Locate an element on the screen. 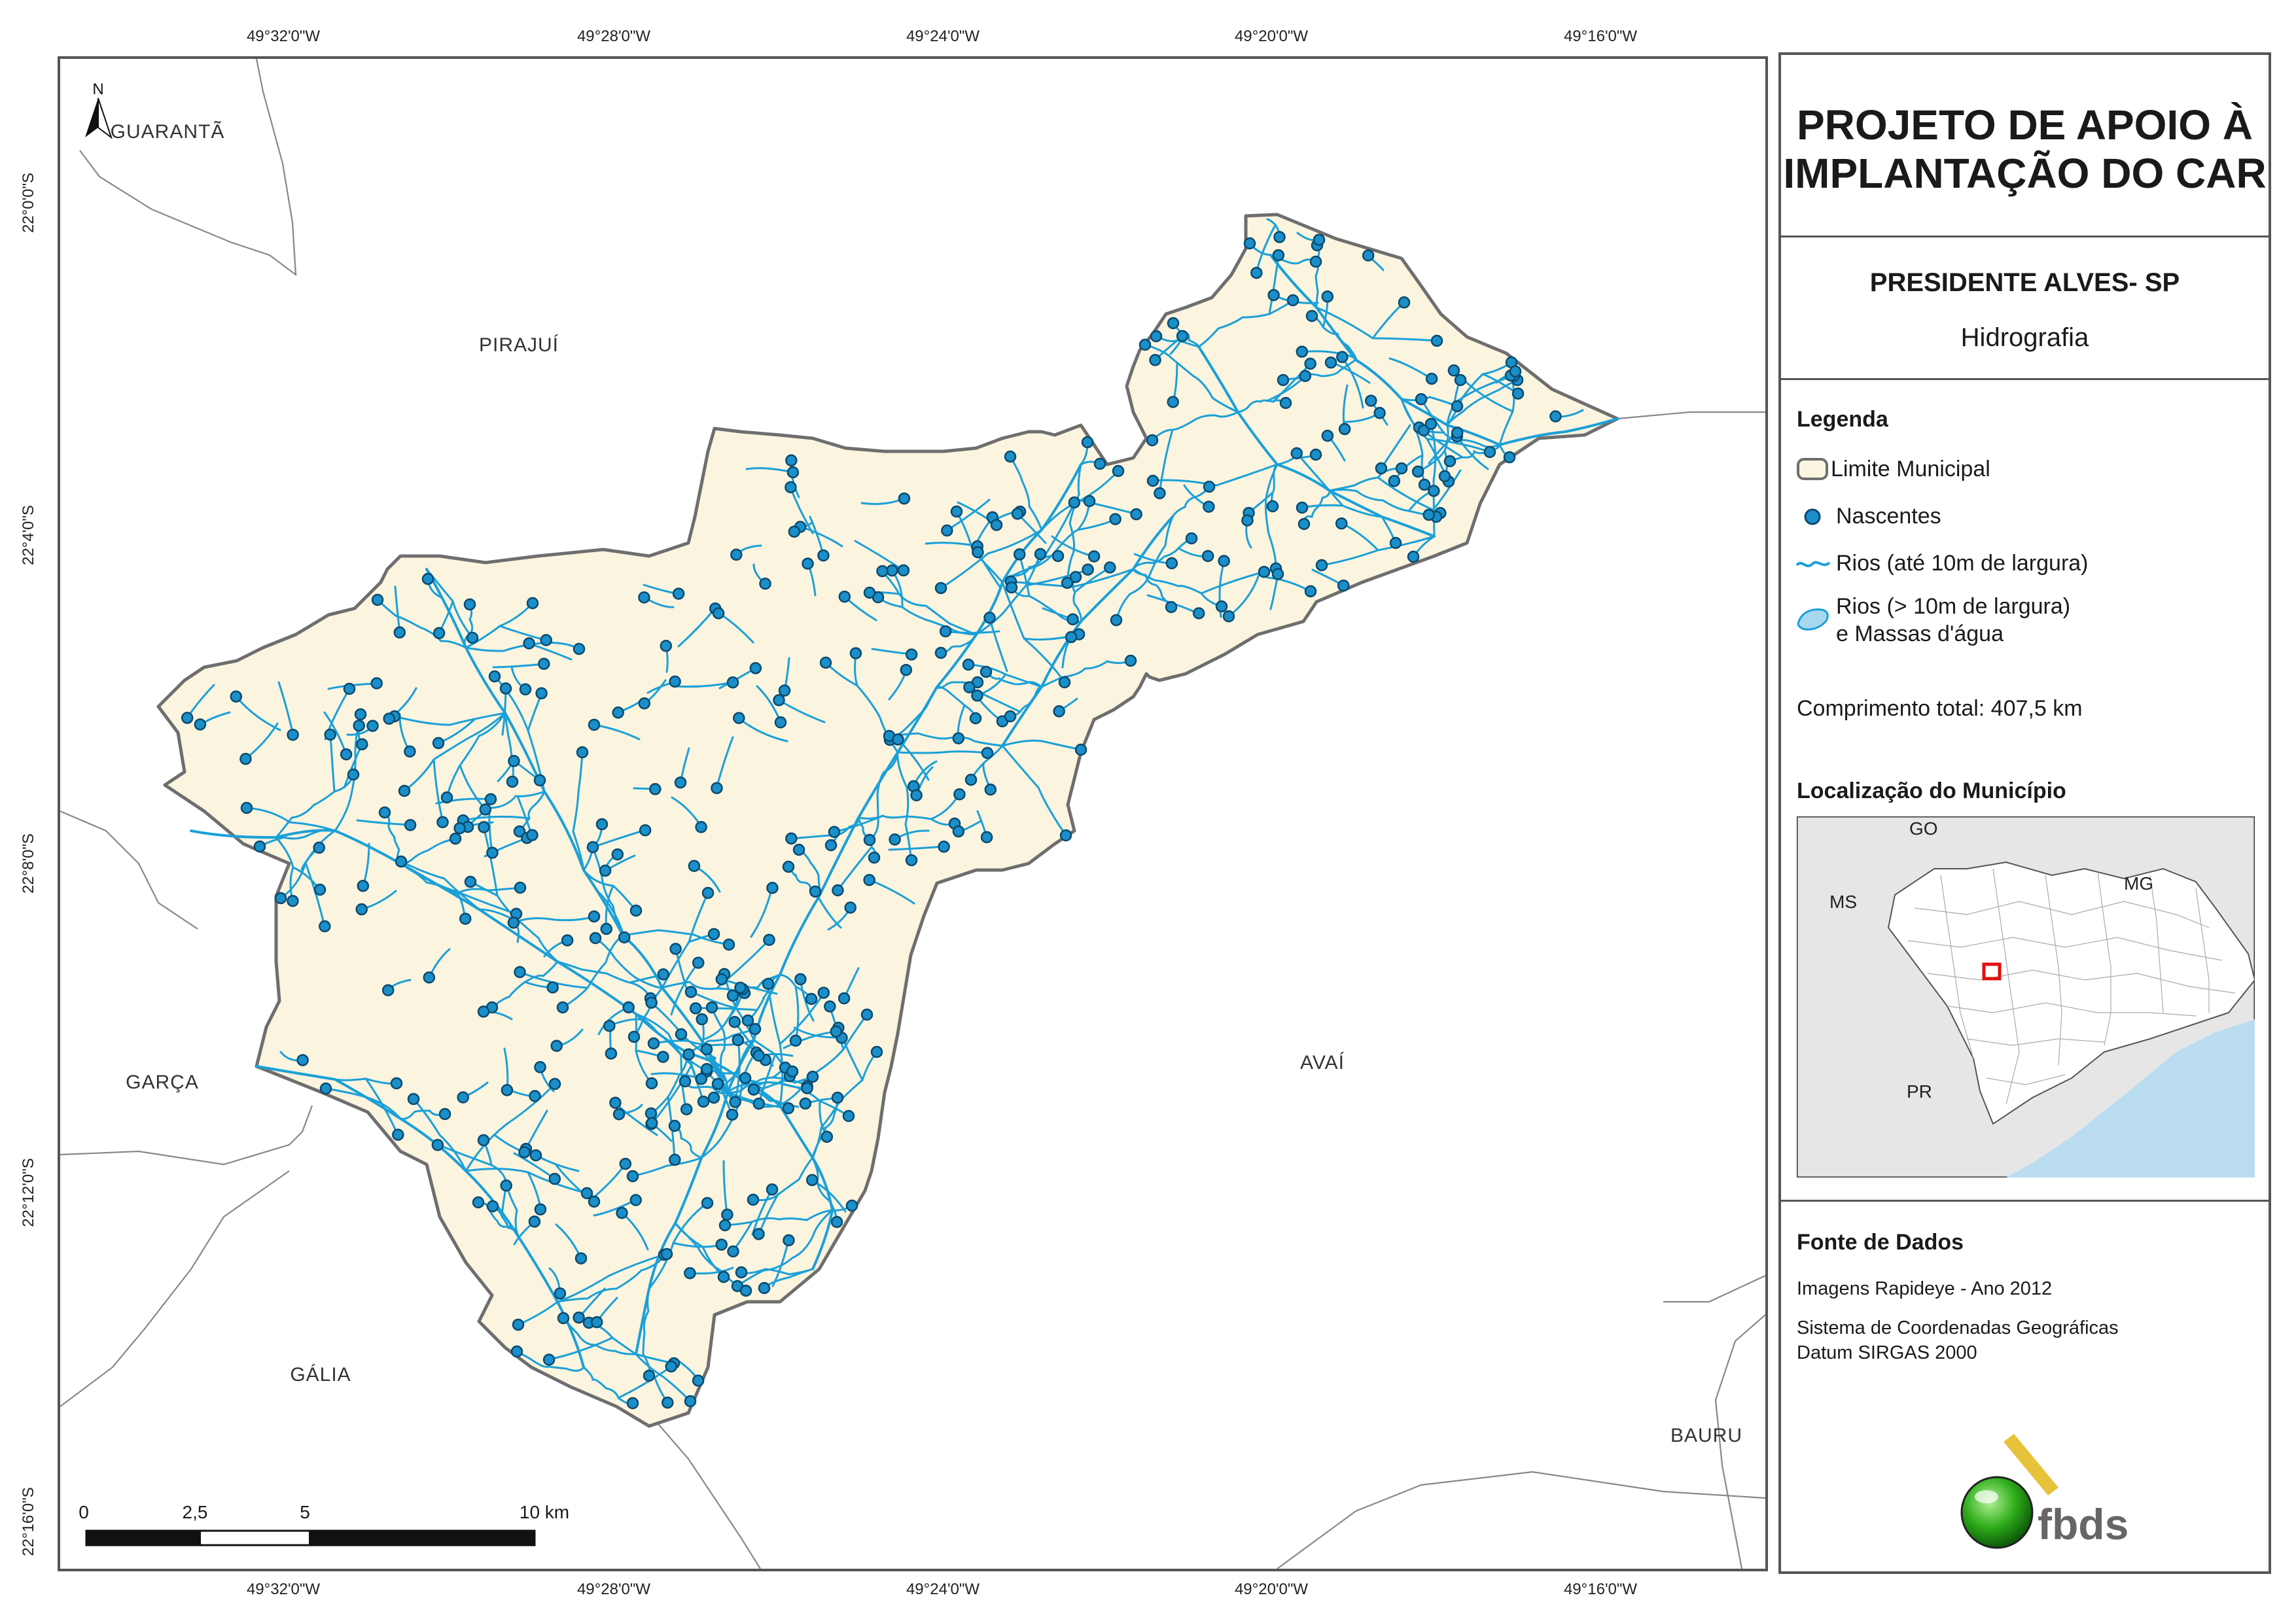 The image size is (2296, 1623). place-bauru: BAURU is located at coordinates (1706, 1436).